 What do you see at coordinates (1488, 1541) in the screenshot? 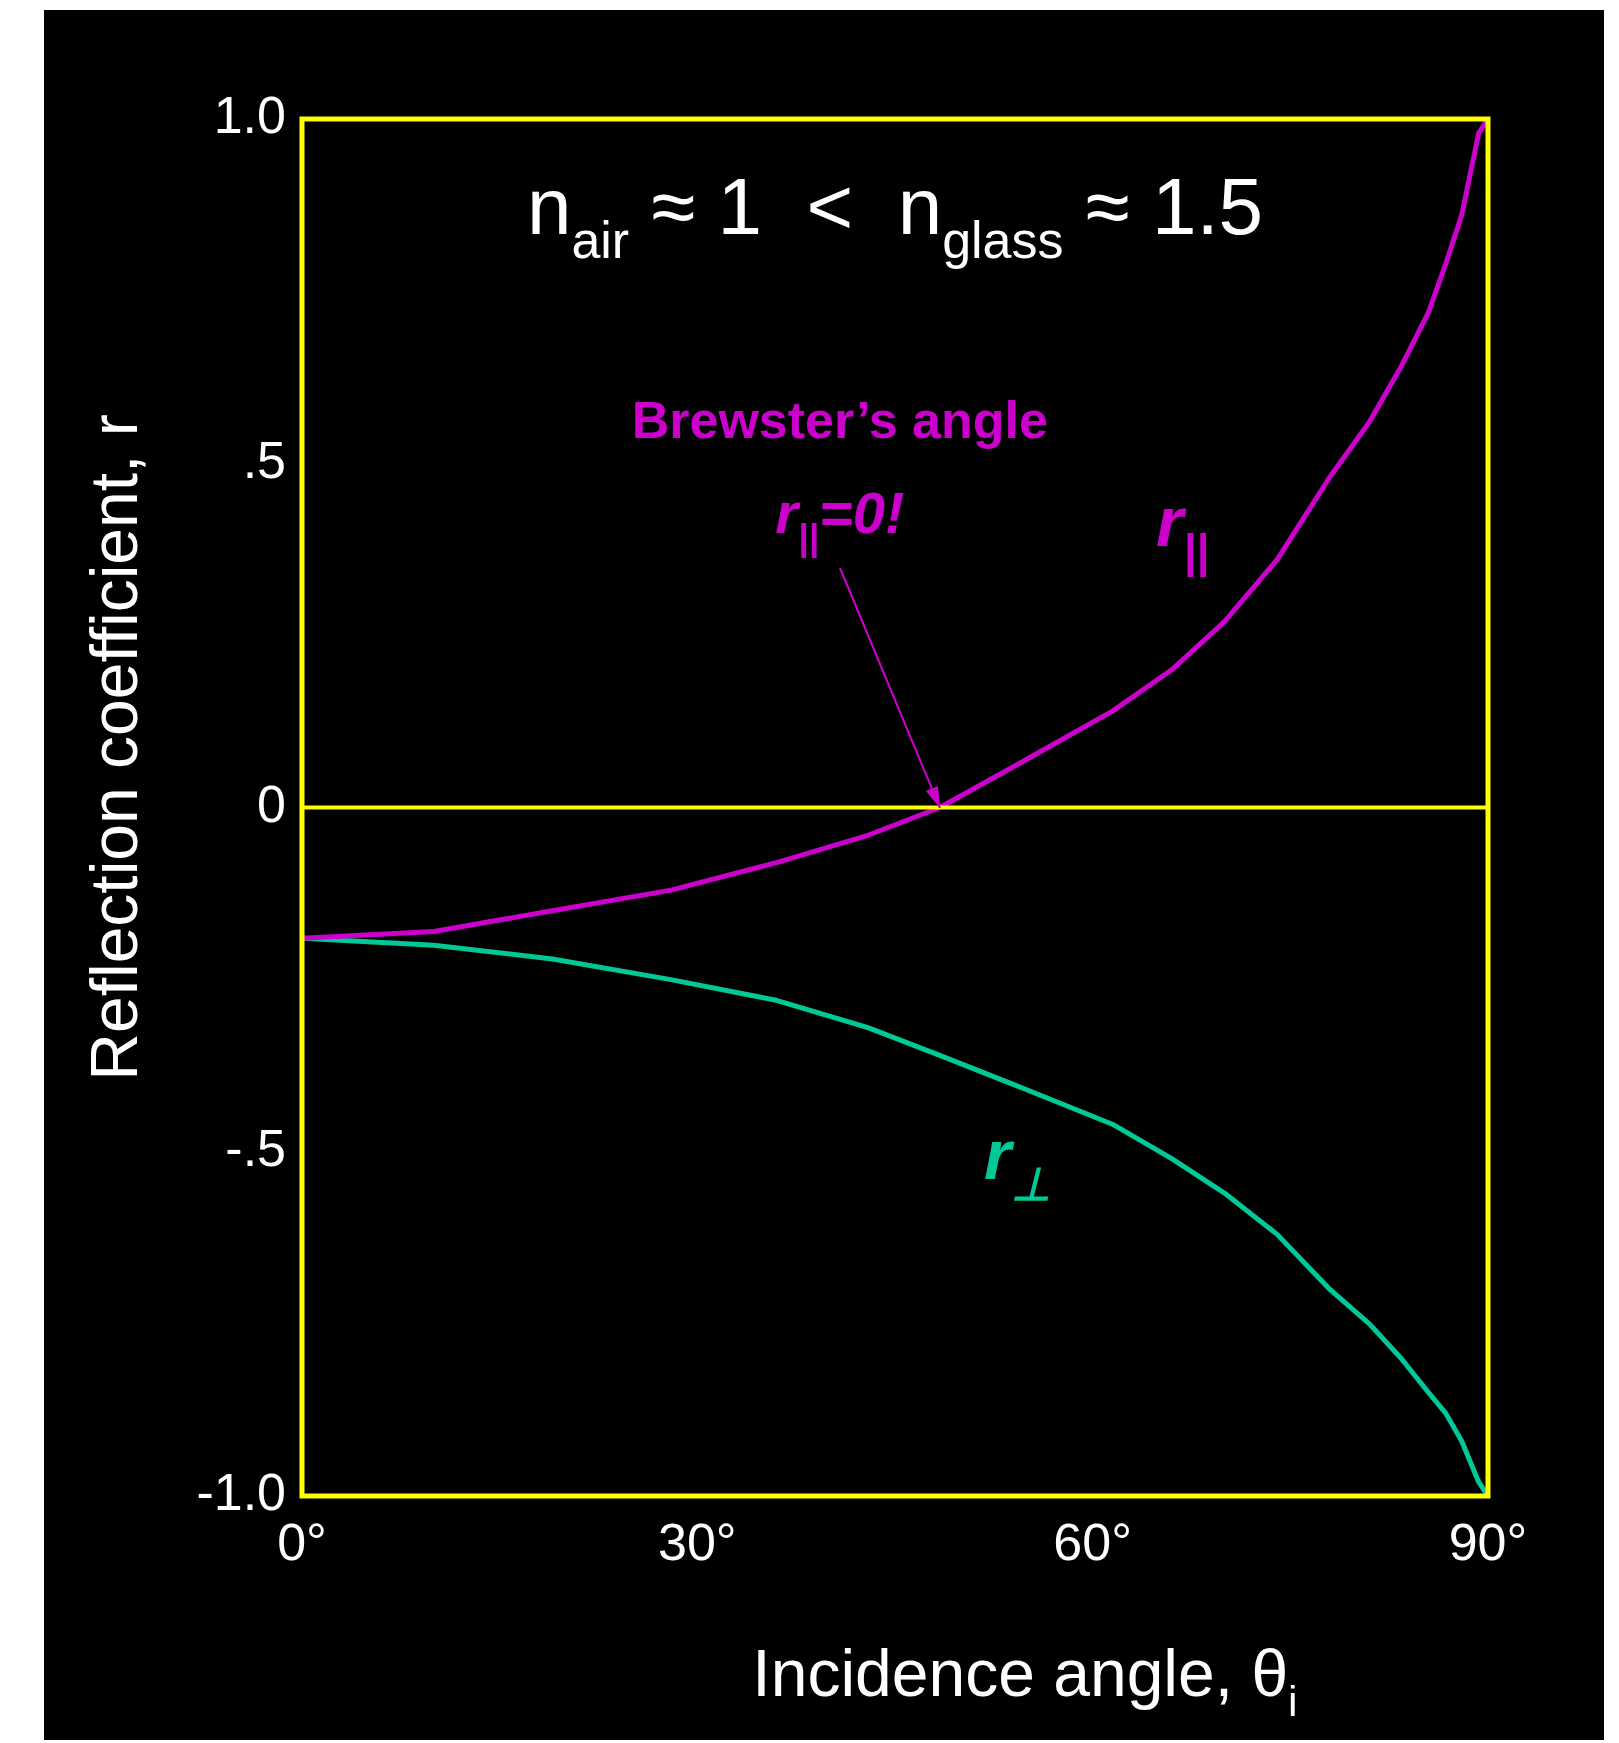
I see `x-tick-label: 90°` at bounding box center [1488, 1541].